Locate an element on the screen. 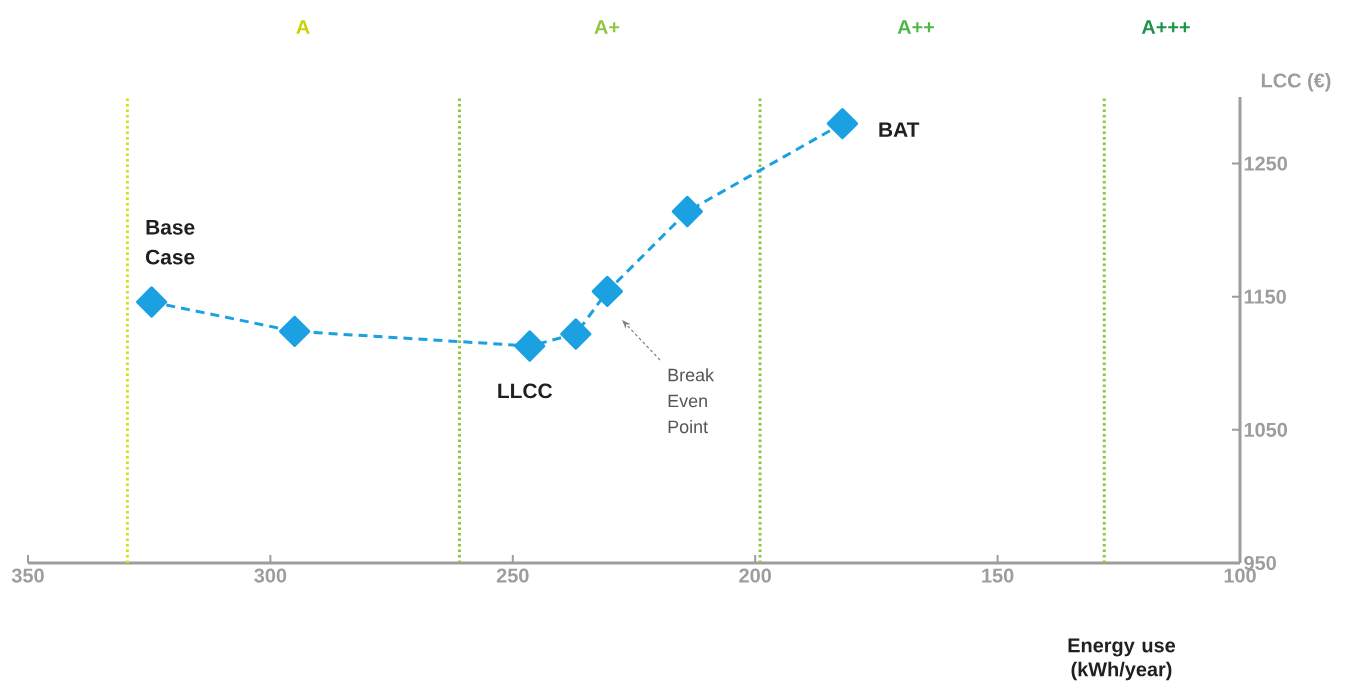  annotation: LLCC is located at coordinates (525, 391).